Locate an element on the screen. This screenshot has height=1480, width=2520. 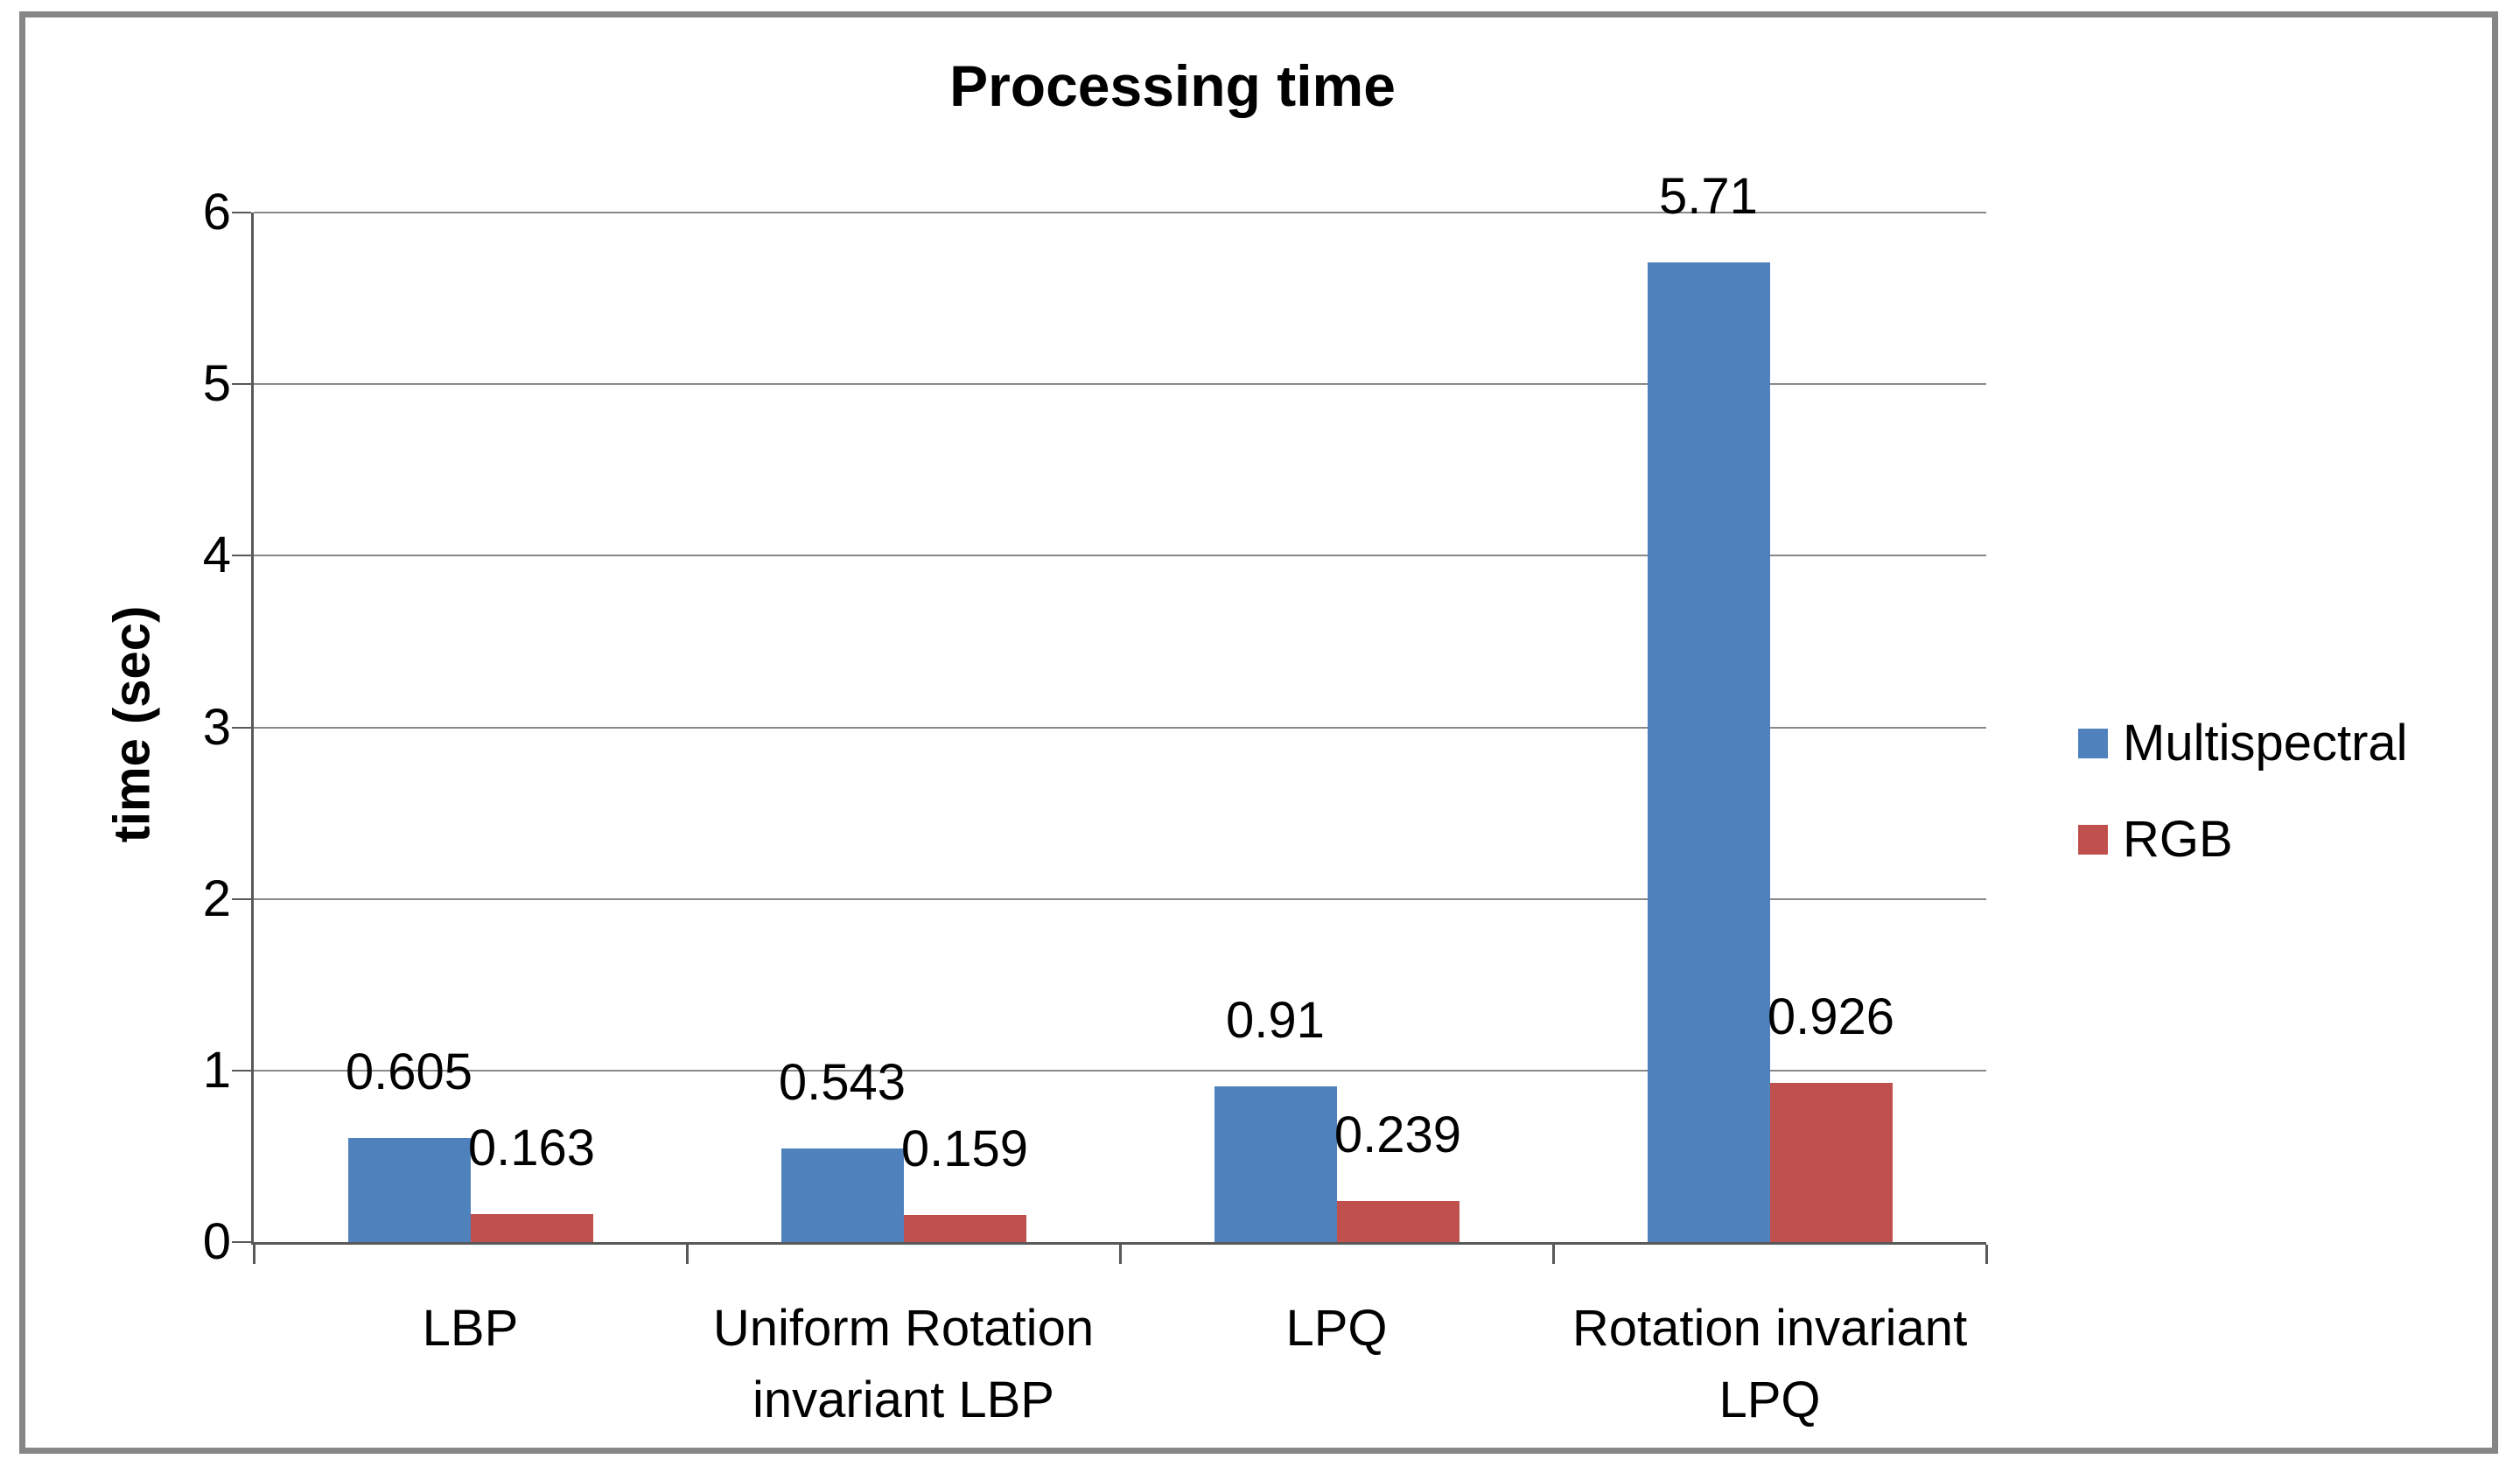
bar-multispectral-lpq is located at coordinates (1275, 1164).